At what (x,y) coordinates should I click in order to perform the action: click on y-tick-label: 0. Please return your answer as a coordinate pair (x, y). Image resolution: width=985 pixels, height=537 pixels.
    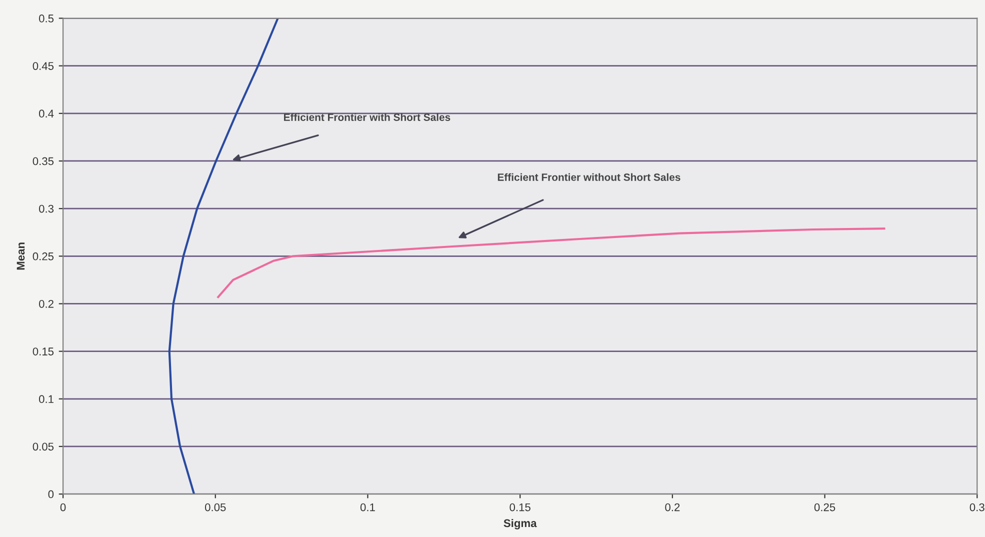
    Looking at the image, I should click on (51, 494).